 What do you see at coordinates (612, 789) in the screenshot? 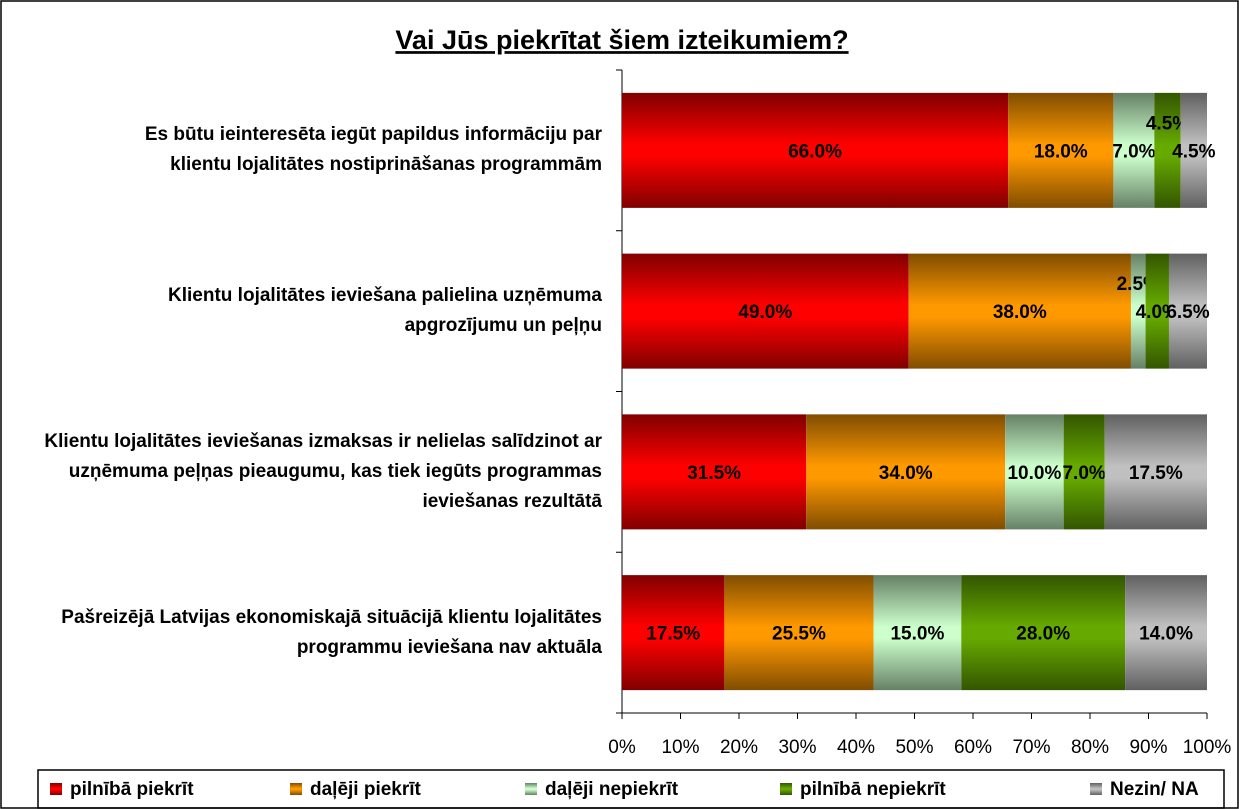
I see `legend-label: daļēji nepiekrīt` at bounding box center [612, 789].